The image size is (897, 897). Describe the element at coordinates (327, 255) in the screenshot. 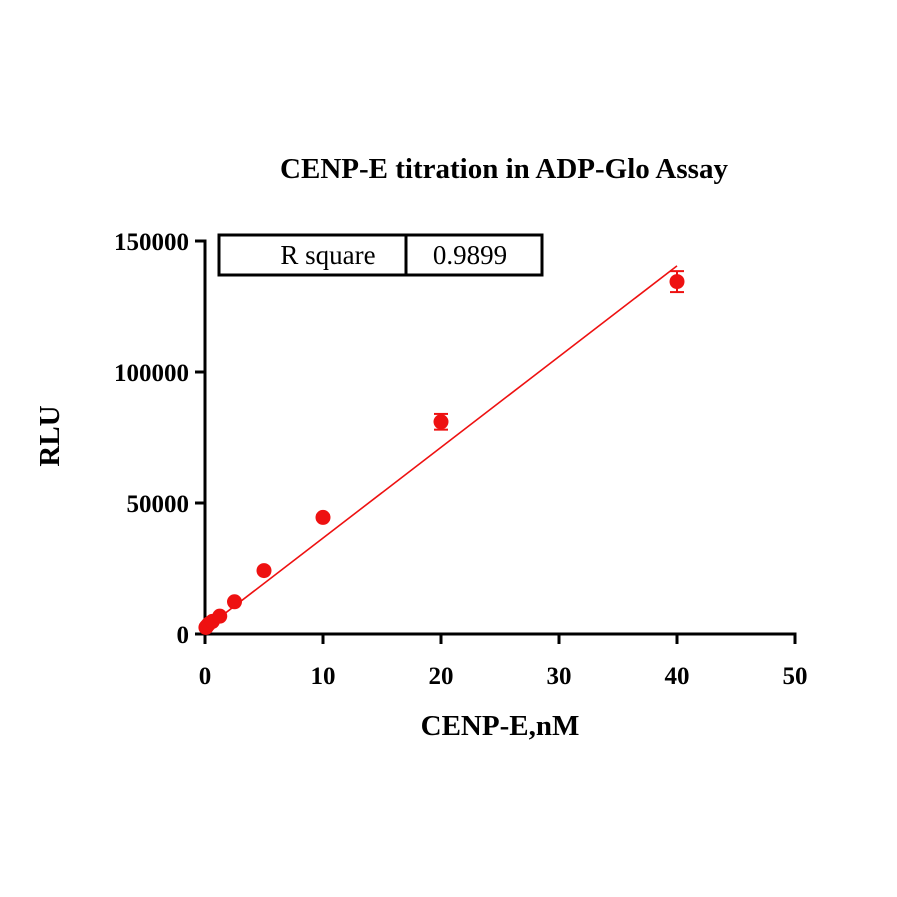

I see `stats-table-label: R square` at that location.